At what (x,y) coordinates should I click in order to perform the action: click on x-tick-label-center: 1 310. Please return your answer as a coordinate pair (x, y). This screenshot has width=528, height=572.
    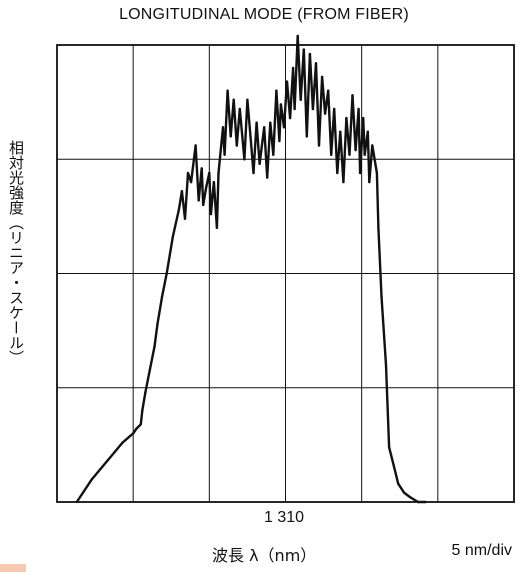
    Looking at the image, I should click on (284, 517).